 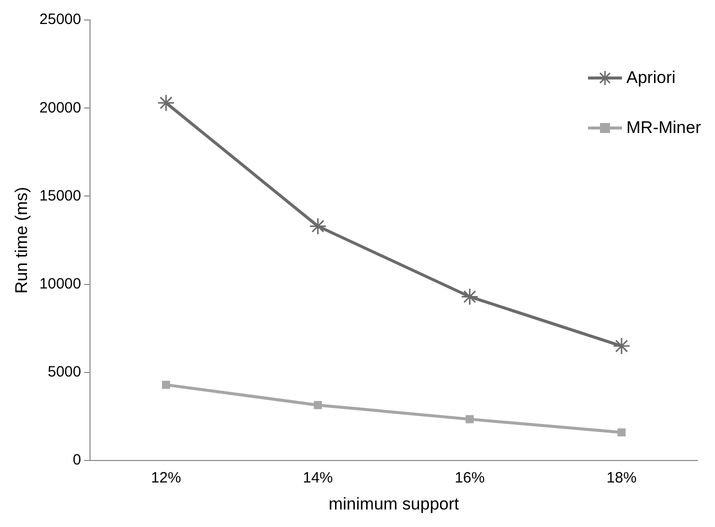 What do you see at coordinates (663, 128) in the screenshot?
I see `legend-label: MR-Miner` at bounding box center [663, 128].